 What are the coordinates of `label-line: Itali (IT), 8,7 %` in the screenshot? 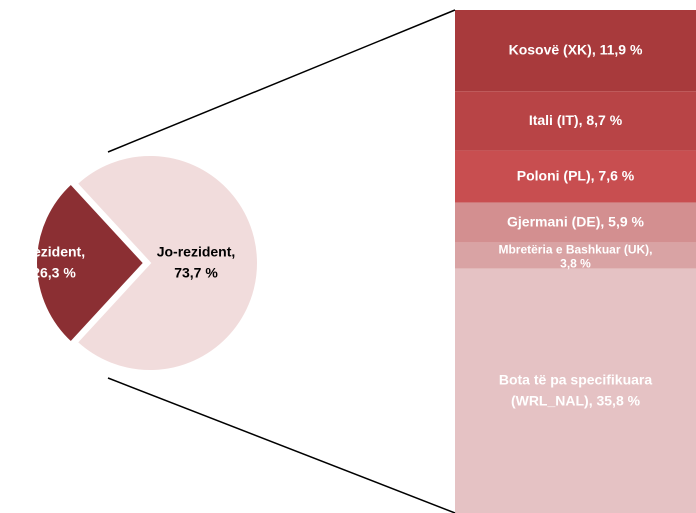 It's located at (576, 120).